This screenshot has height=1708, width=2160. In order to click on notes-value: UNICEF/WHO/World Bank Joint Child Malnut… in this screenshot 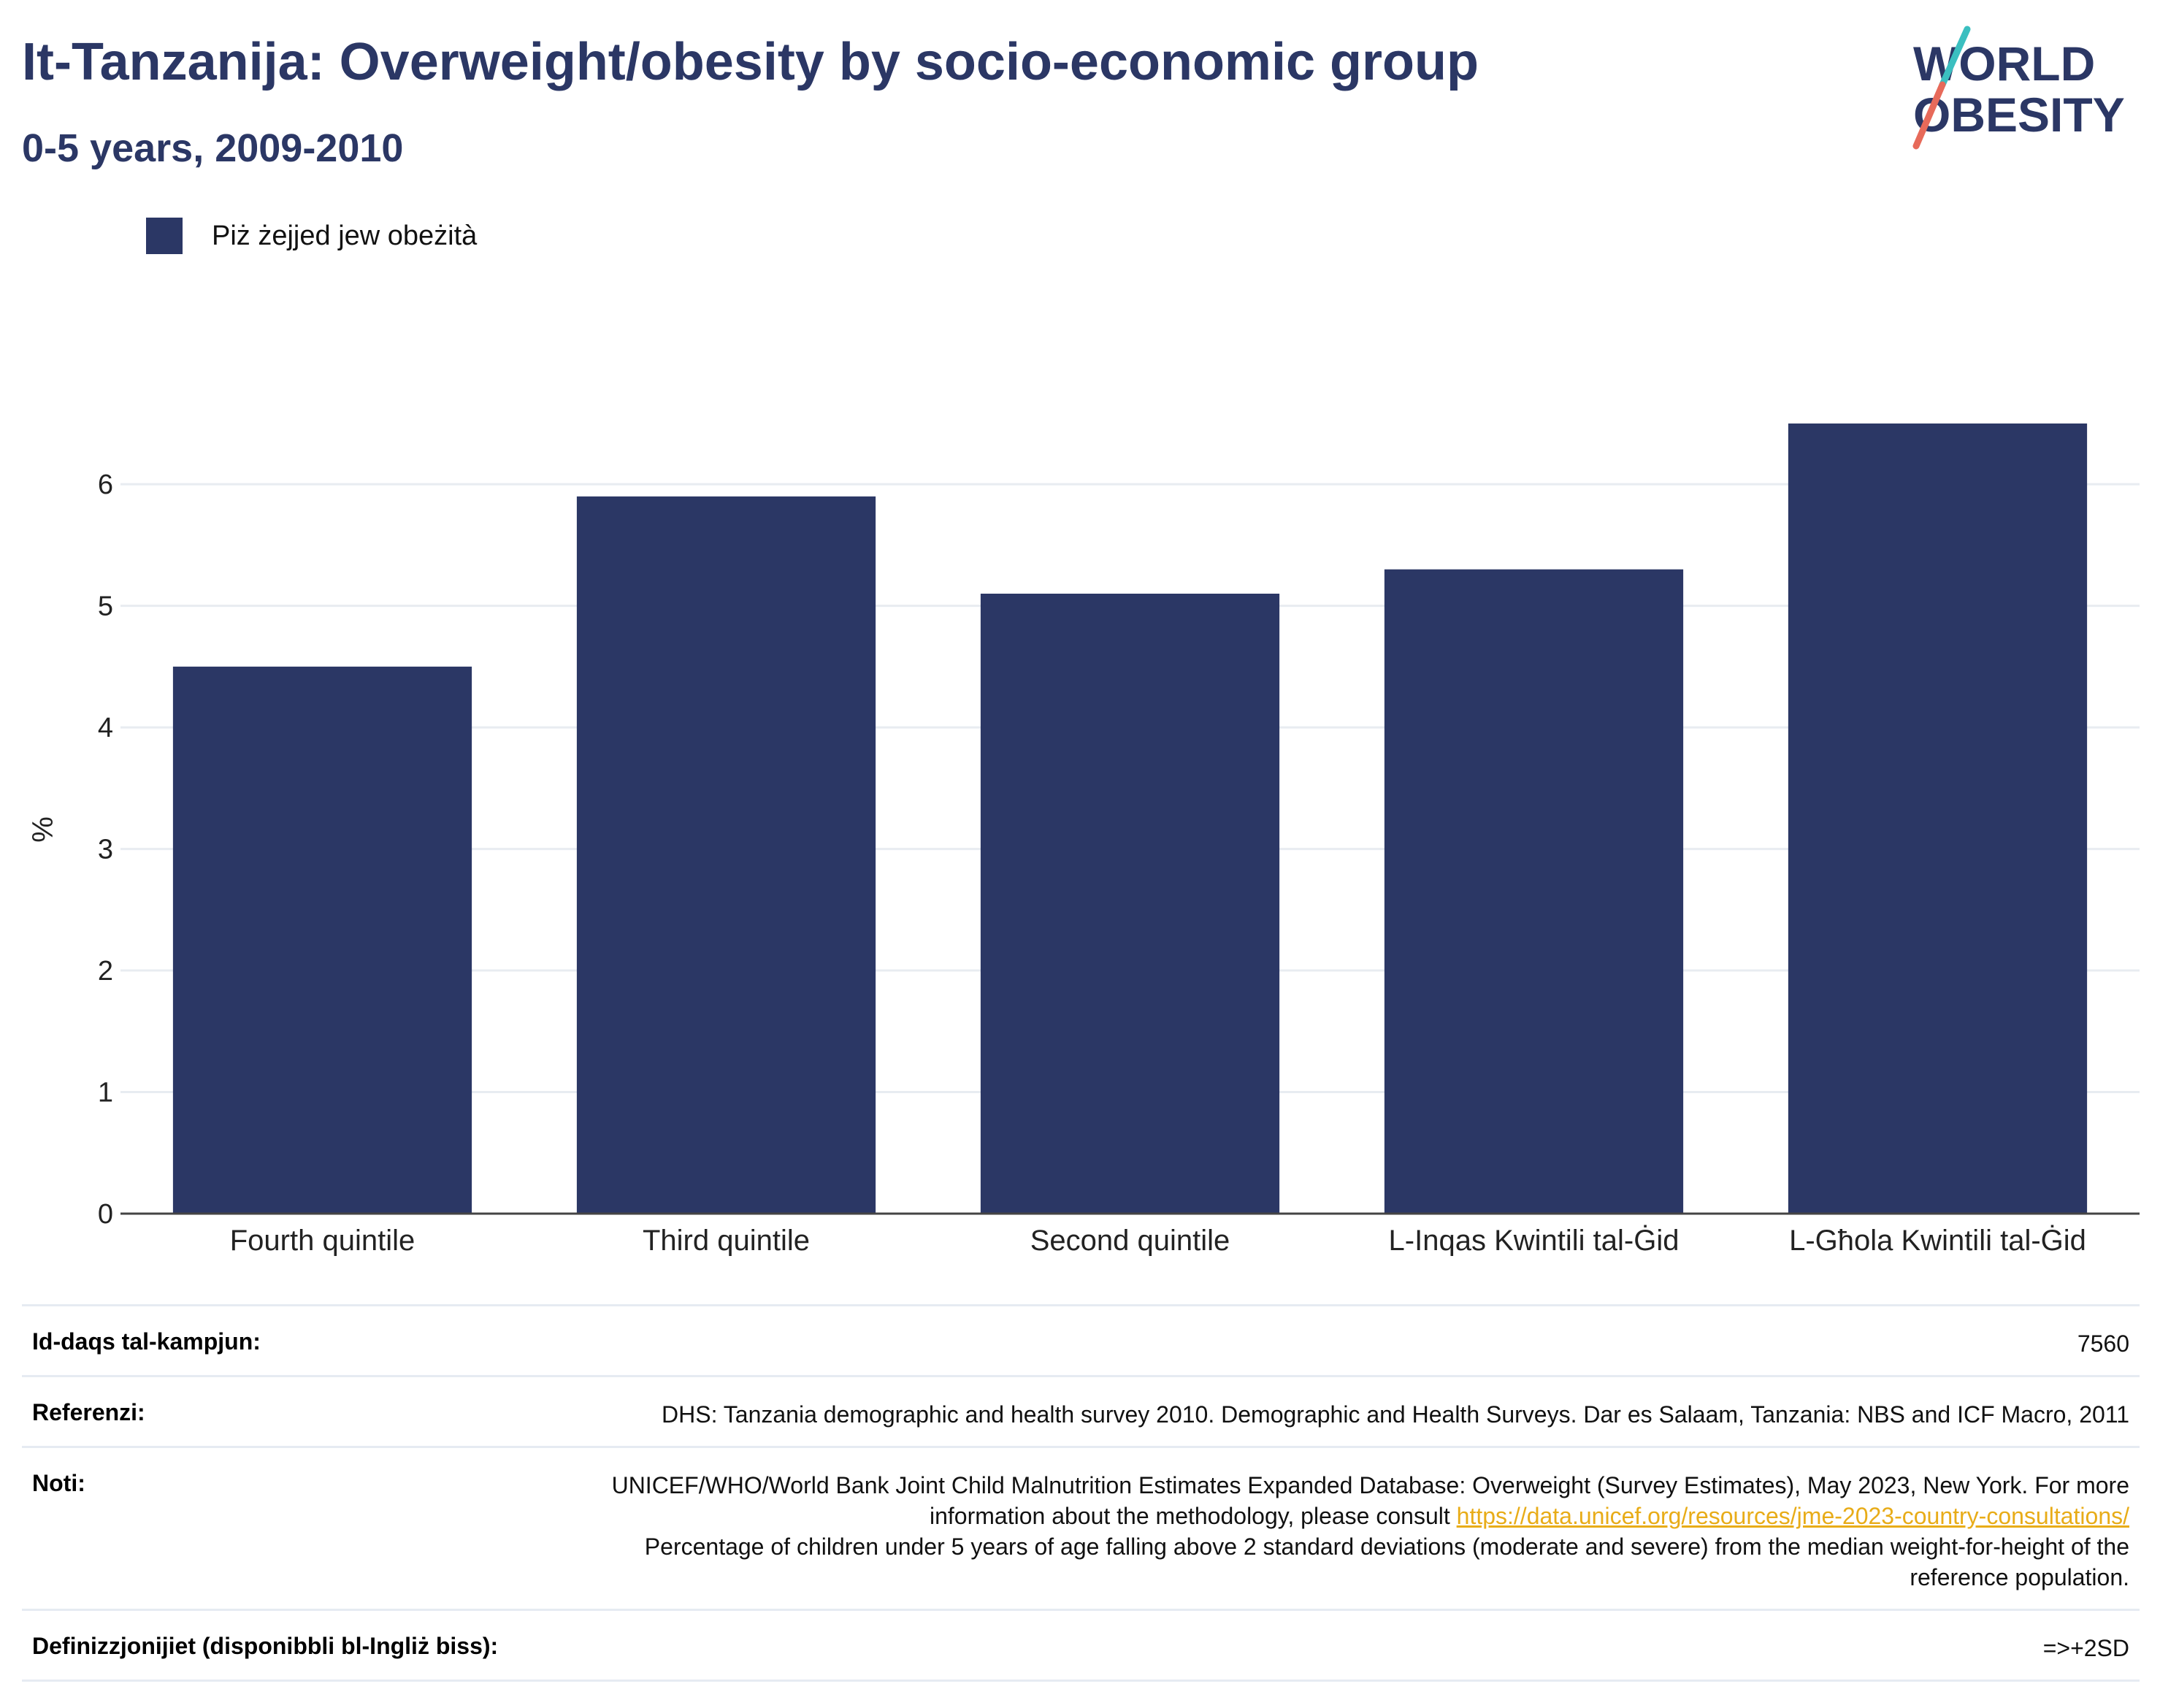, I will do `click(1358, 1531)`.